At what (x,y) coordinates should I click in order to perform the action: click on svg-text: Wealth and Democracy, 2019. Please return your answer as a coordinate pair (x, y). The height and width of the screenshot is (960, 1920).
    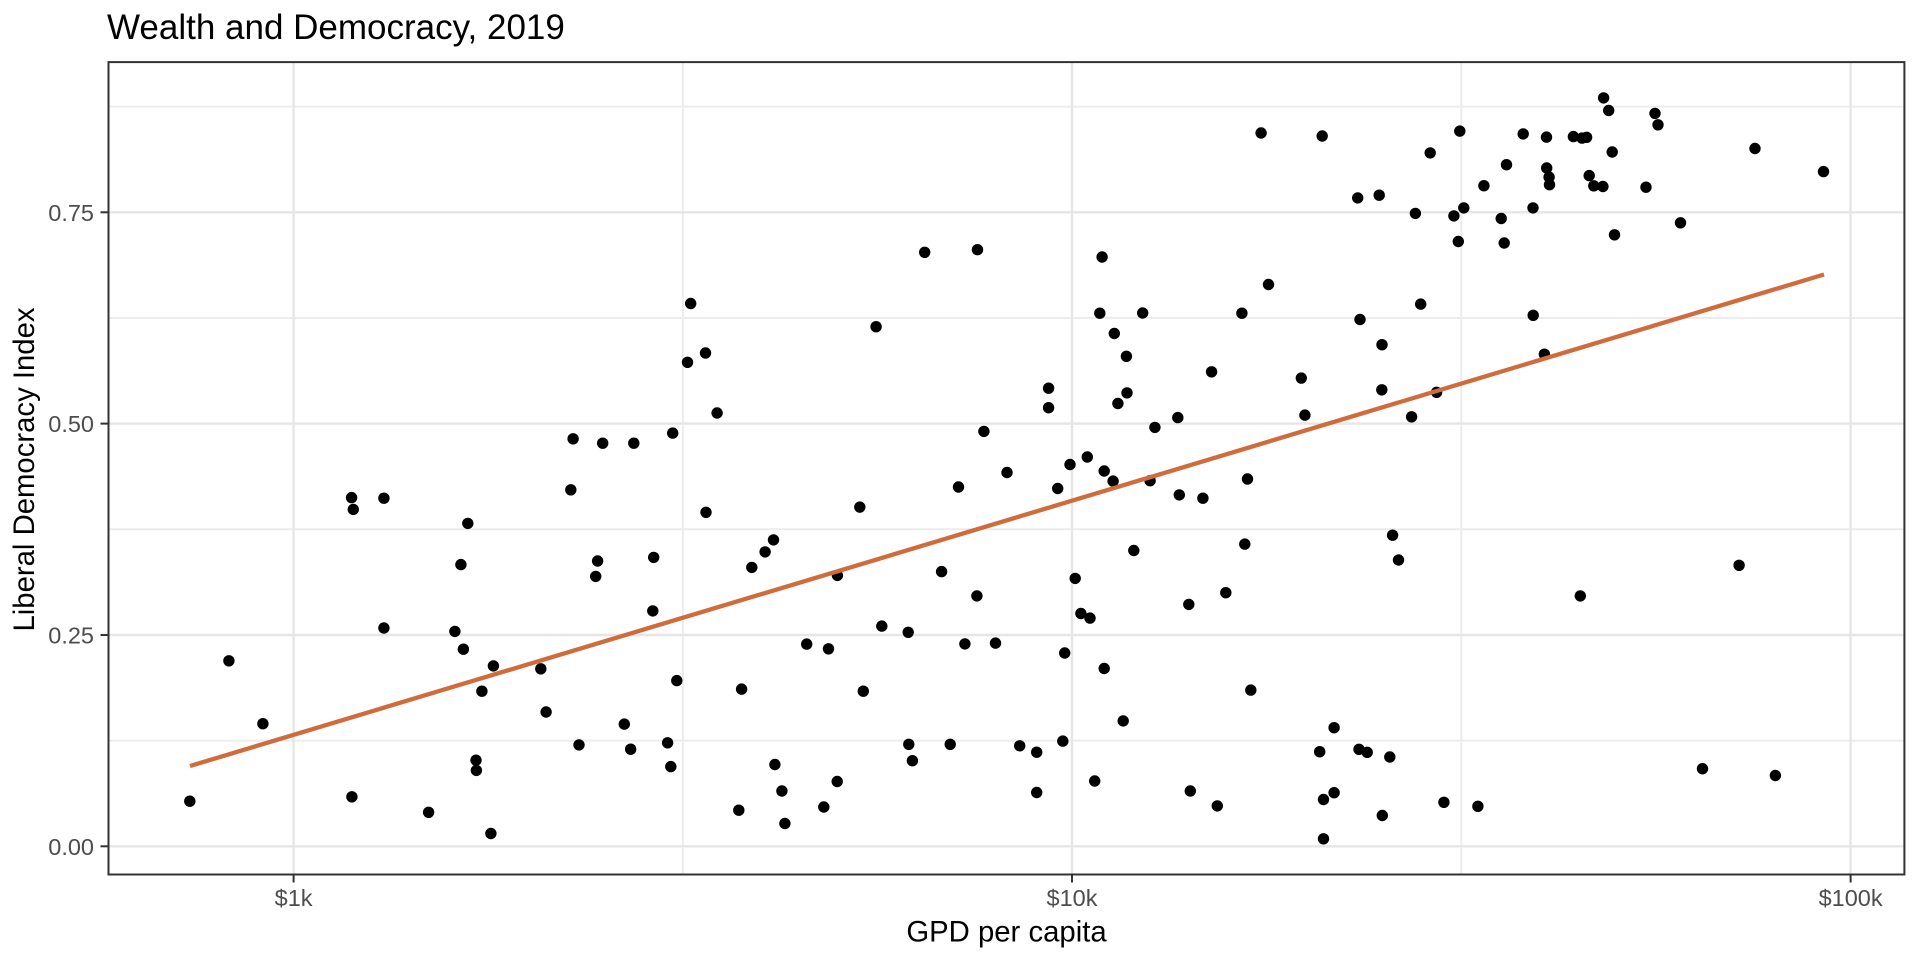
    Looking at the image, I should click on (336, 27).